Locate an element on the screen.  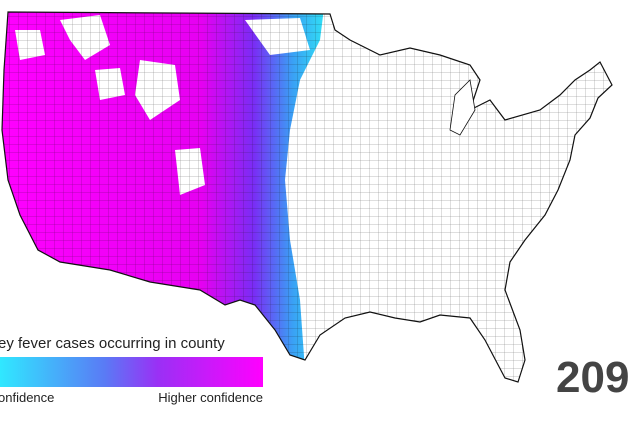
year-label: 209 is located at coordinates (592, 377).